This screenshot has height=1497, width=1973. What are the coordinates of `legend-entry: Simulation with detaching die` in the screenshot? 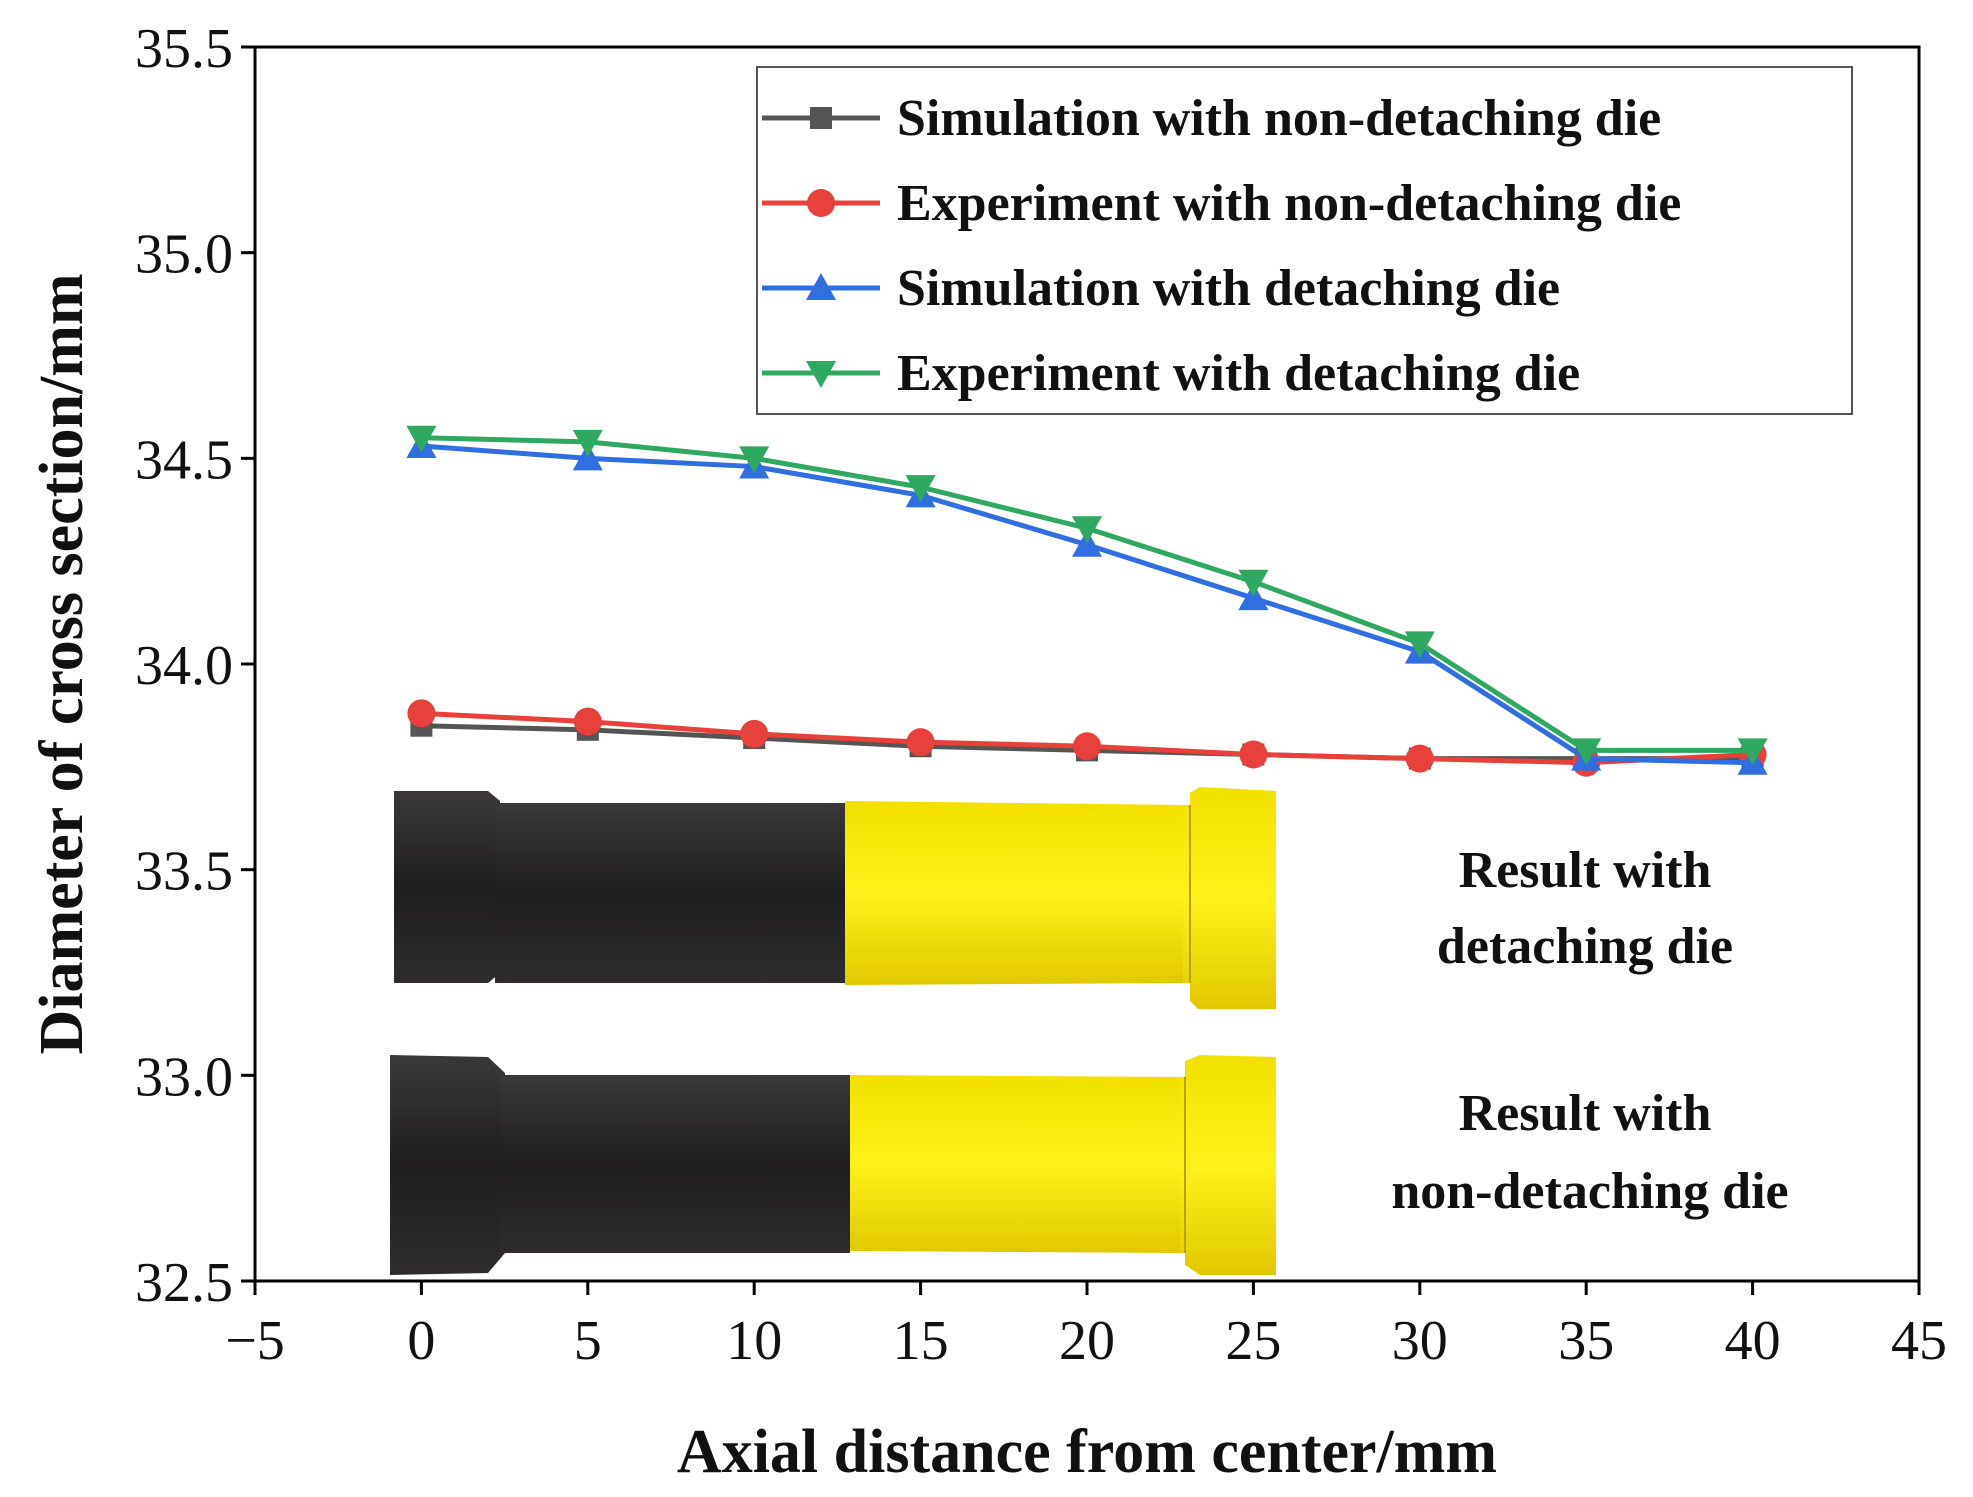 It's located at (1161, 288).